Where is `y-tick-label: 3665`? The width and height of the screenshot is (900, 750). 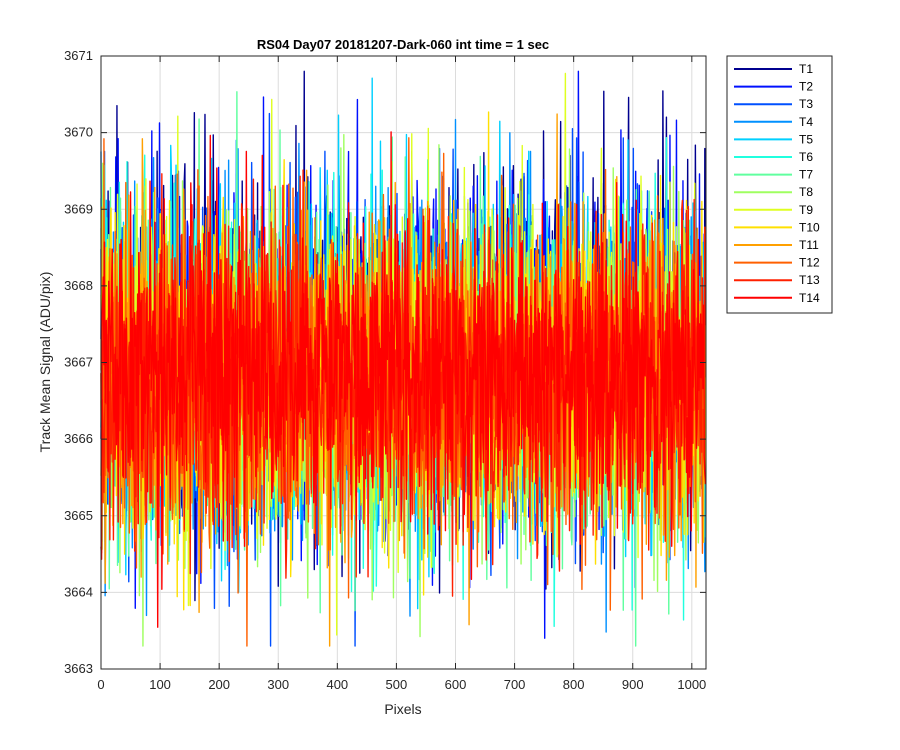 y-tick-label: 3665 is located at coordinates (78, 515).